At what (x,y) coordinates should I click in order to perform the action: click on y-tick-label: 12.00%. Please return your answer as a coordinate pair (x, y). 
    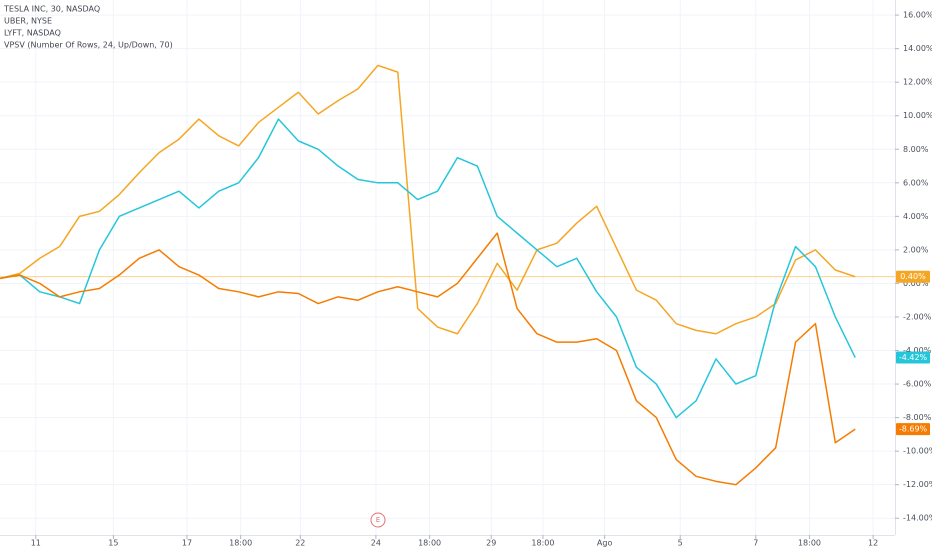
    Looking at the image, I should click on (917, 82).